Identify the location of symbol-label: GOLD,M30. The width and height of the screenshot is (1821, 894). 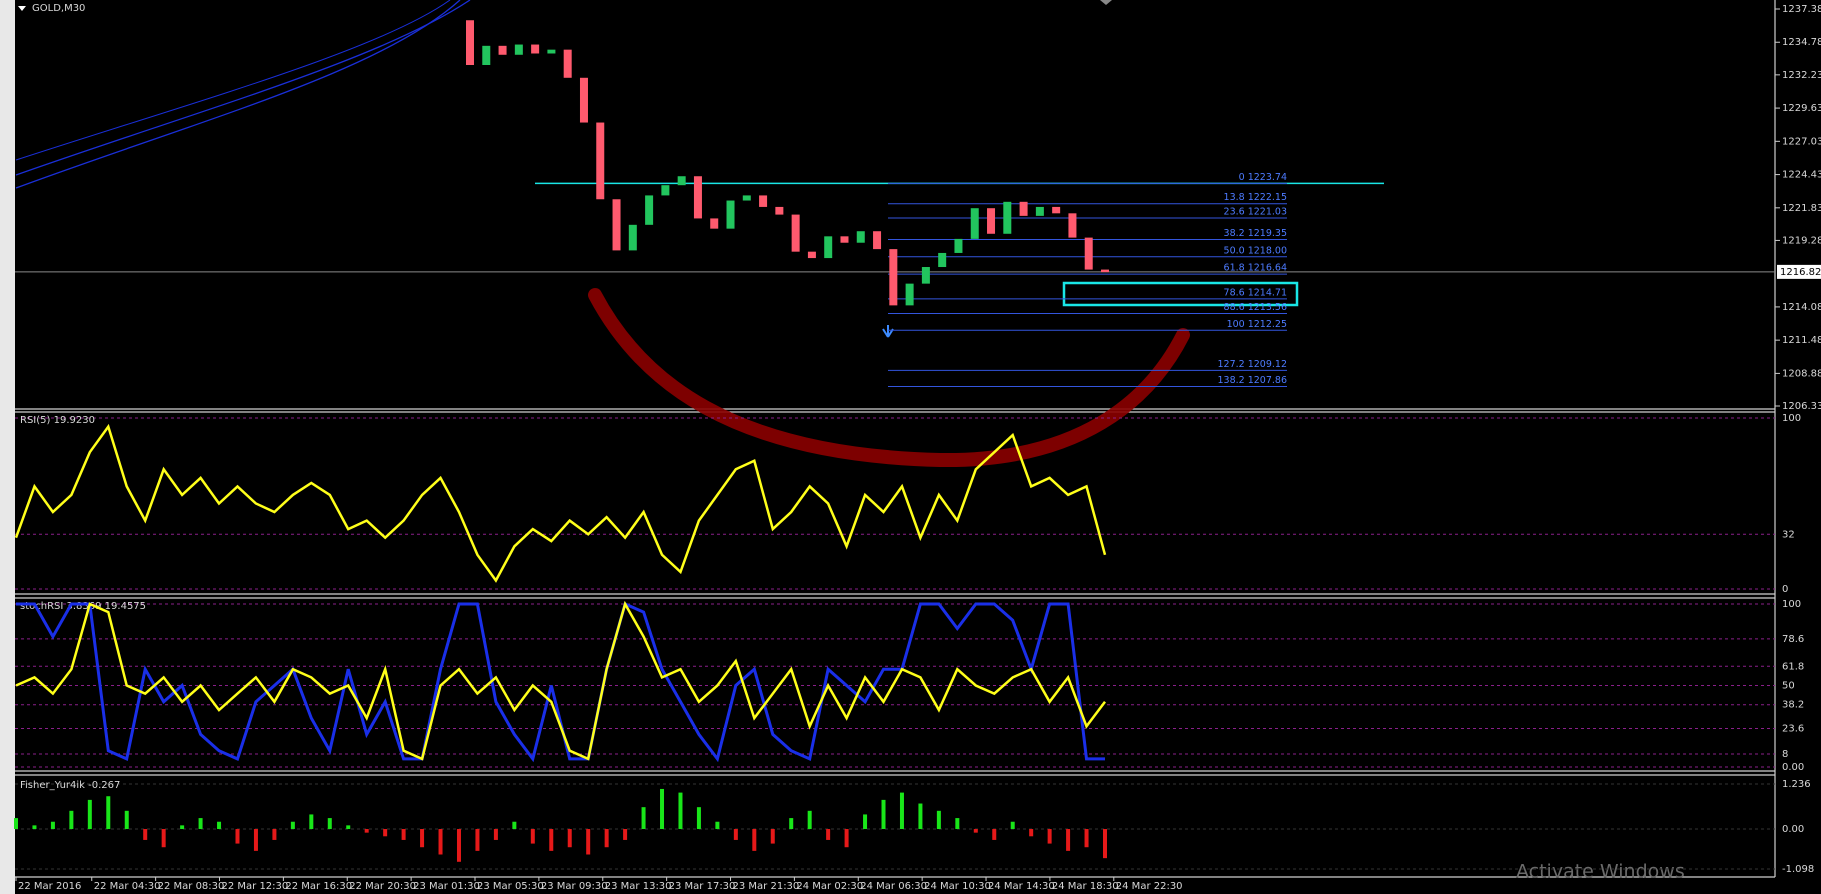
(58, 8).